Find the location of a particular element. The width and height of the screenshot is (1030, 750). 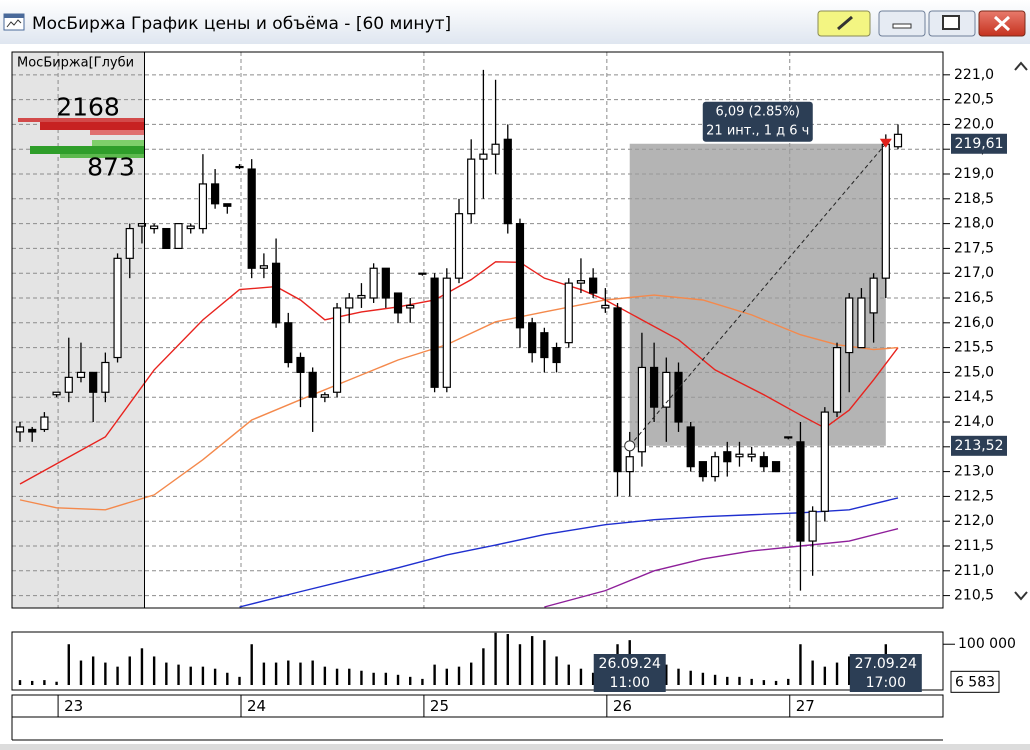

y-tick-label: 214,0 is located at coordinates (974, 422).